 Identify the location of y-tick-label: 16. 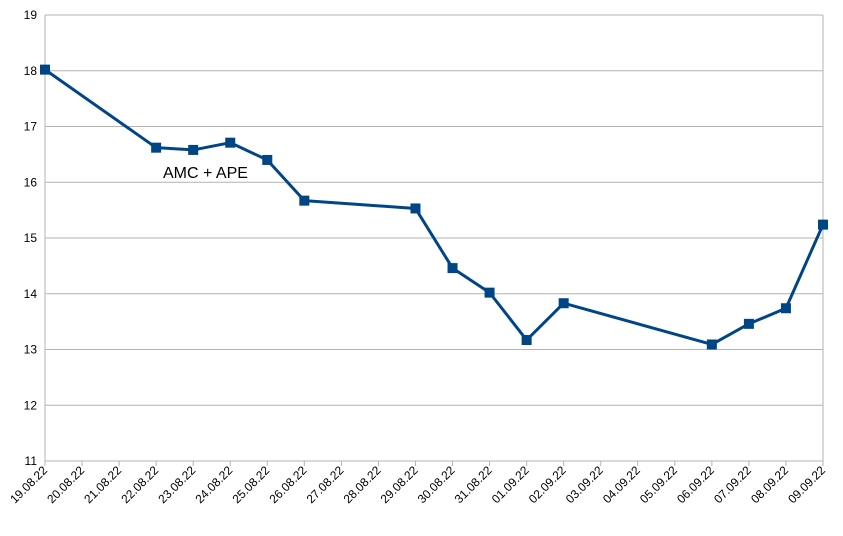
(31, 182).